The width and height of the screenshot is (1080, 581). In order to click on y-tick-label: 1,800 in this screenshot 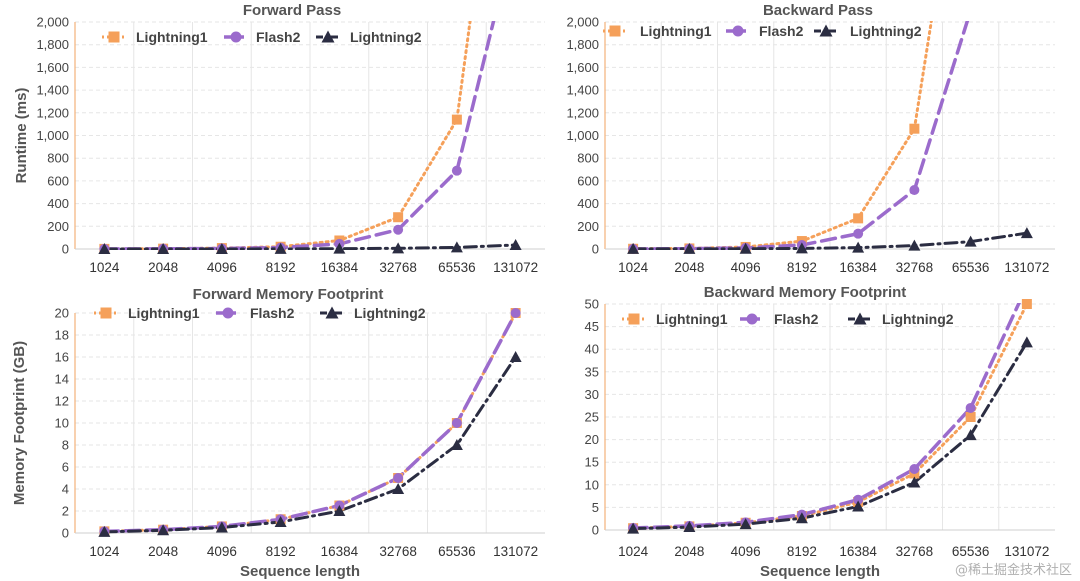, I will do `click(52, 44)`.